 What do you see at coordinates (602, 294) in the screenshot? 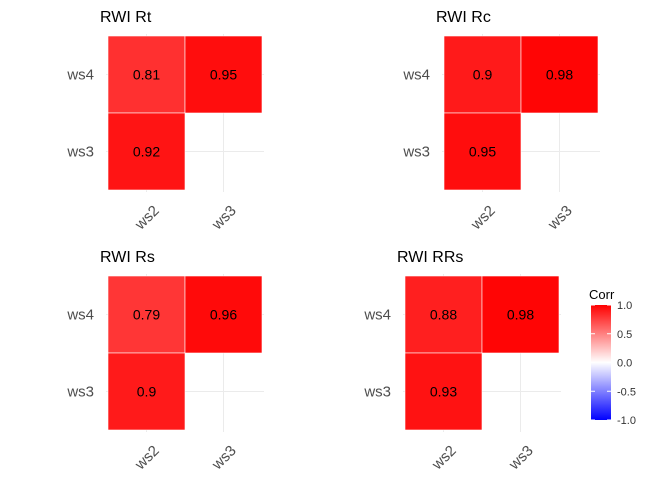
I see `legend-title: Corr` at bounding box center [602, 294].